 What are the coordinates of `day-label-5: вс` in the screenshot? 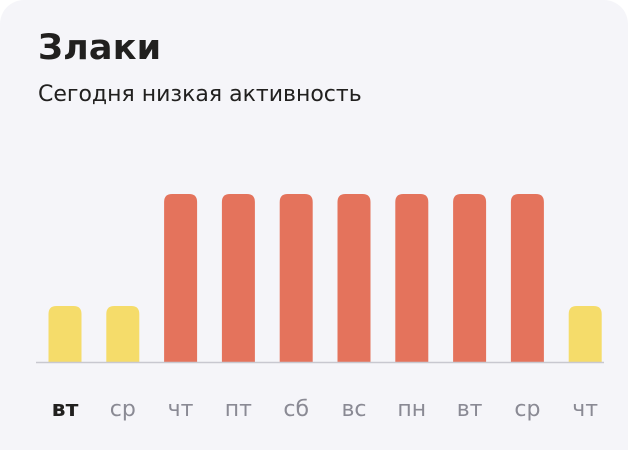 It's located at (353, 409).